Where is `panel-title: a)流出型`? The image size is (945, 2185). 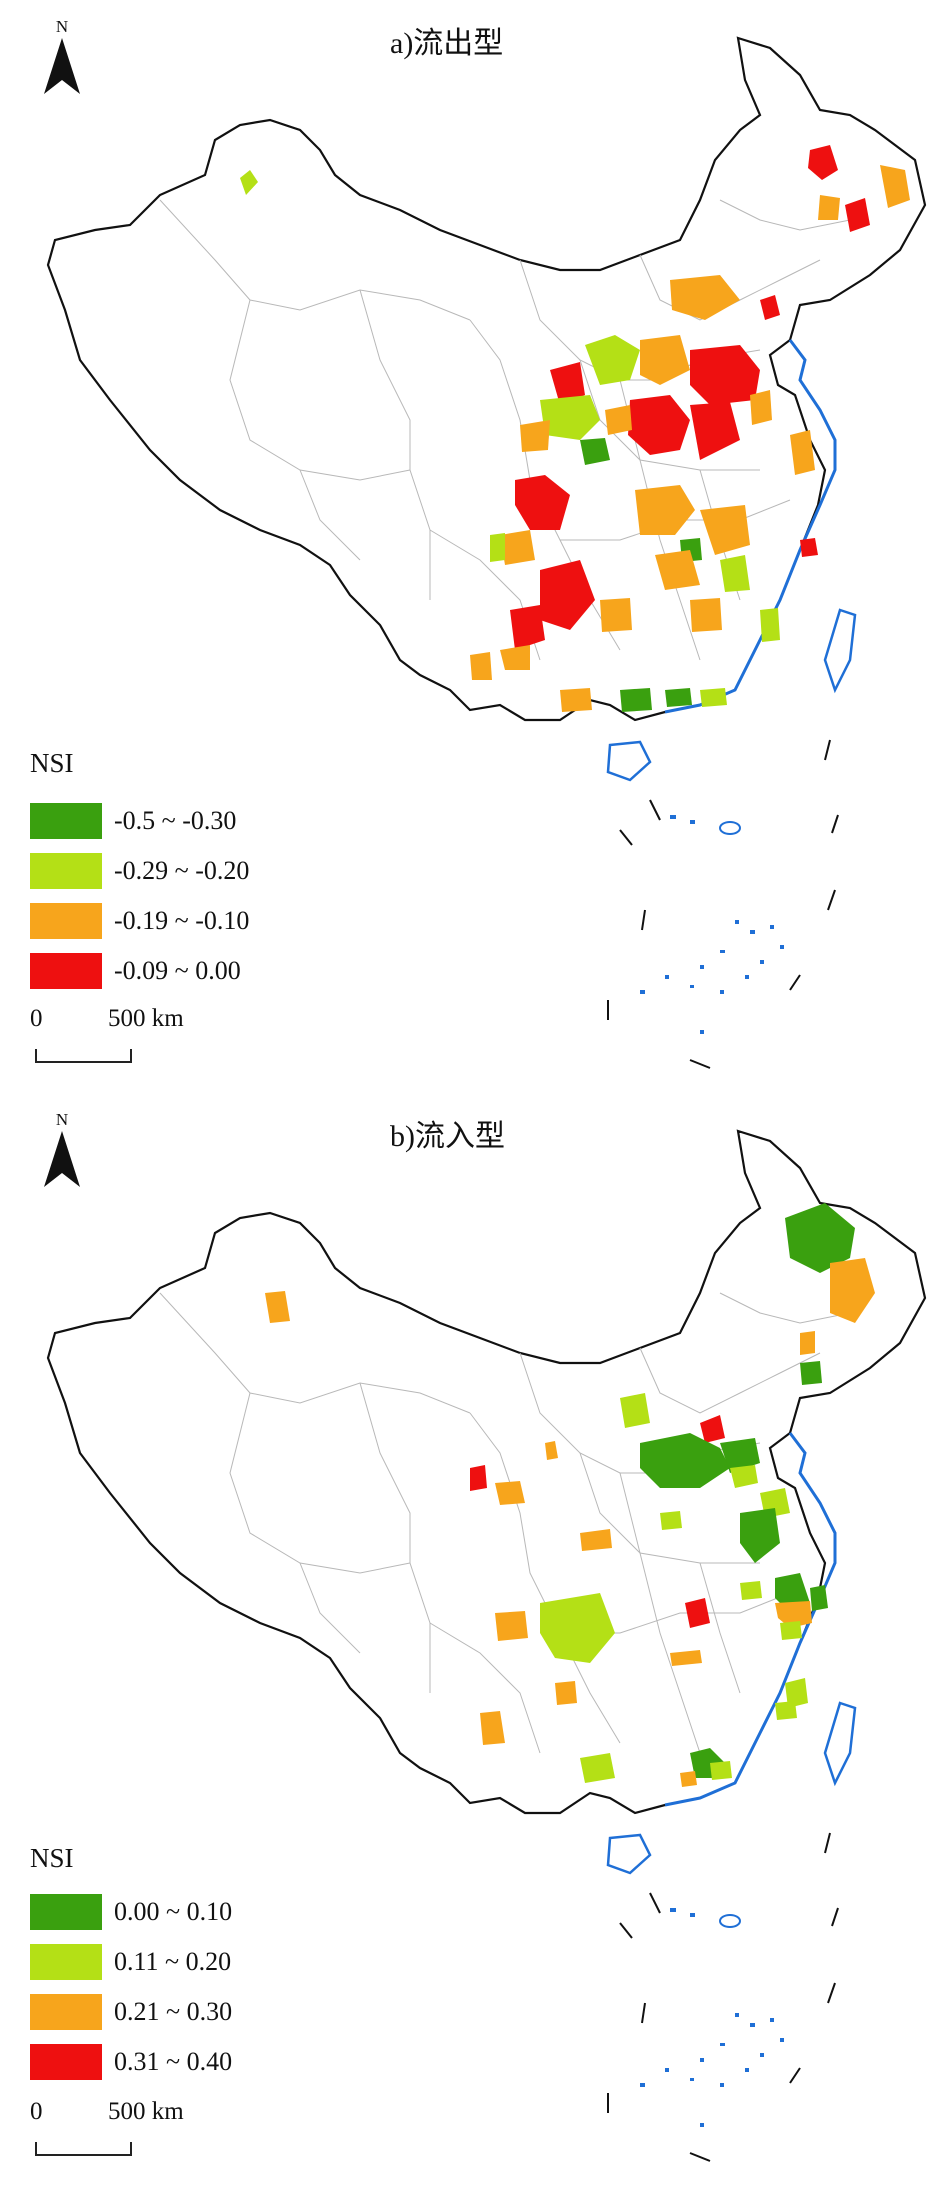 panel-title: a)流出型 is located at coordinates (447, 43).